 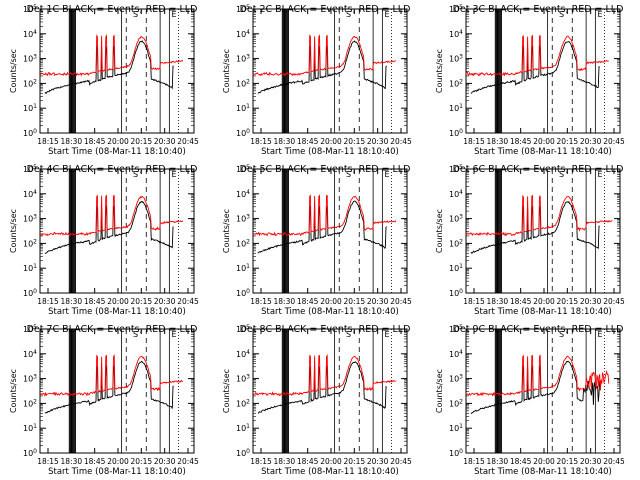 I want to click on chart-title: Det 7C BLACK = Events, RED = LLD, so click(x=112, y=329).